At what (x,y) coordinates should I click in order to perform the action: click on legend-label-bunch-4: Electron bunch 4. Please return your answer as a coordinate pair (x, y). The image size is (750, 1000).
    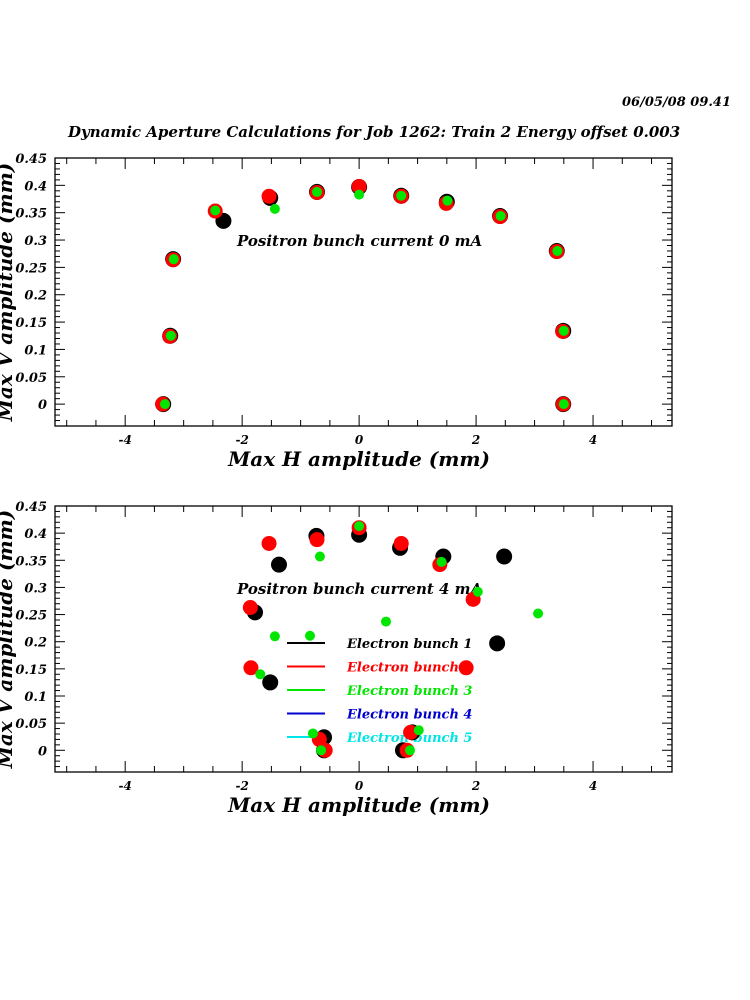
    Looking at the image, I should click on (409, 715).